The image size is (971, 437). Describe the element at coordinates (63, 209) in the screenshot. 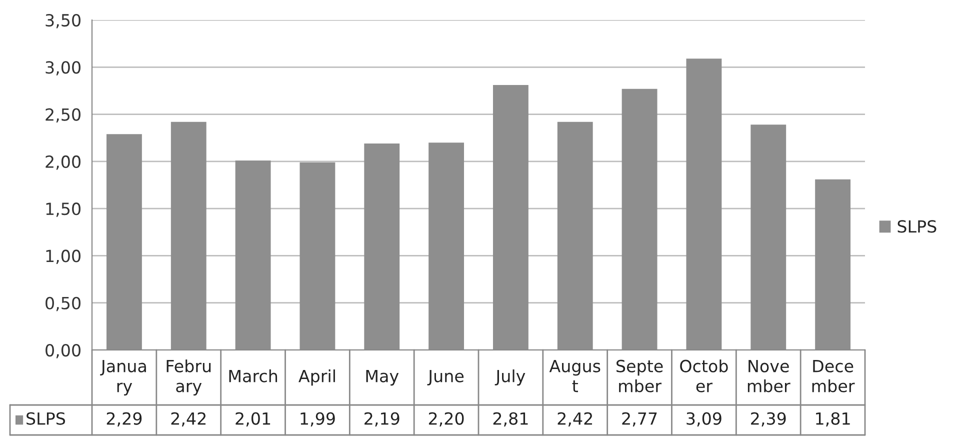

I see `y-tick-label: 1,50` at that location.